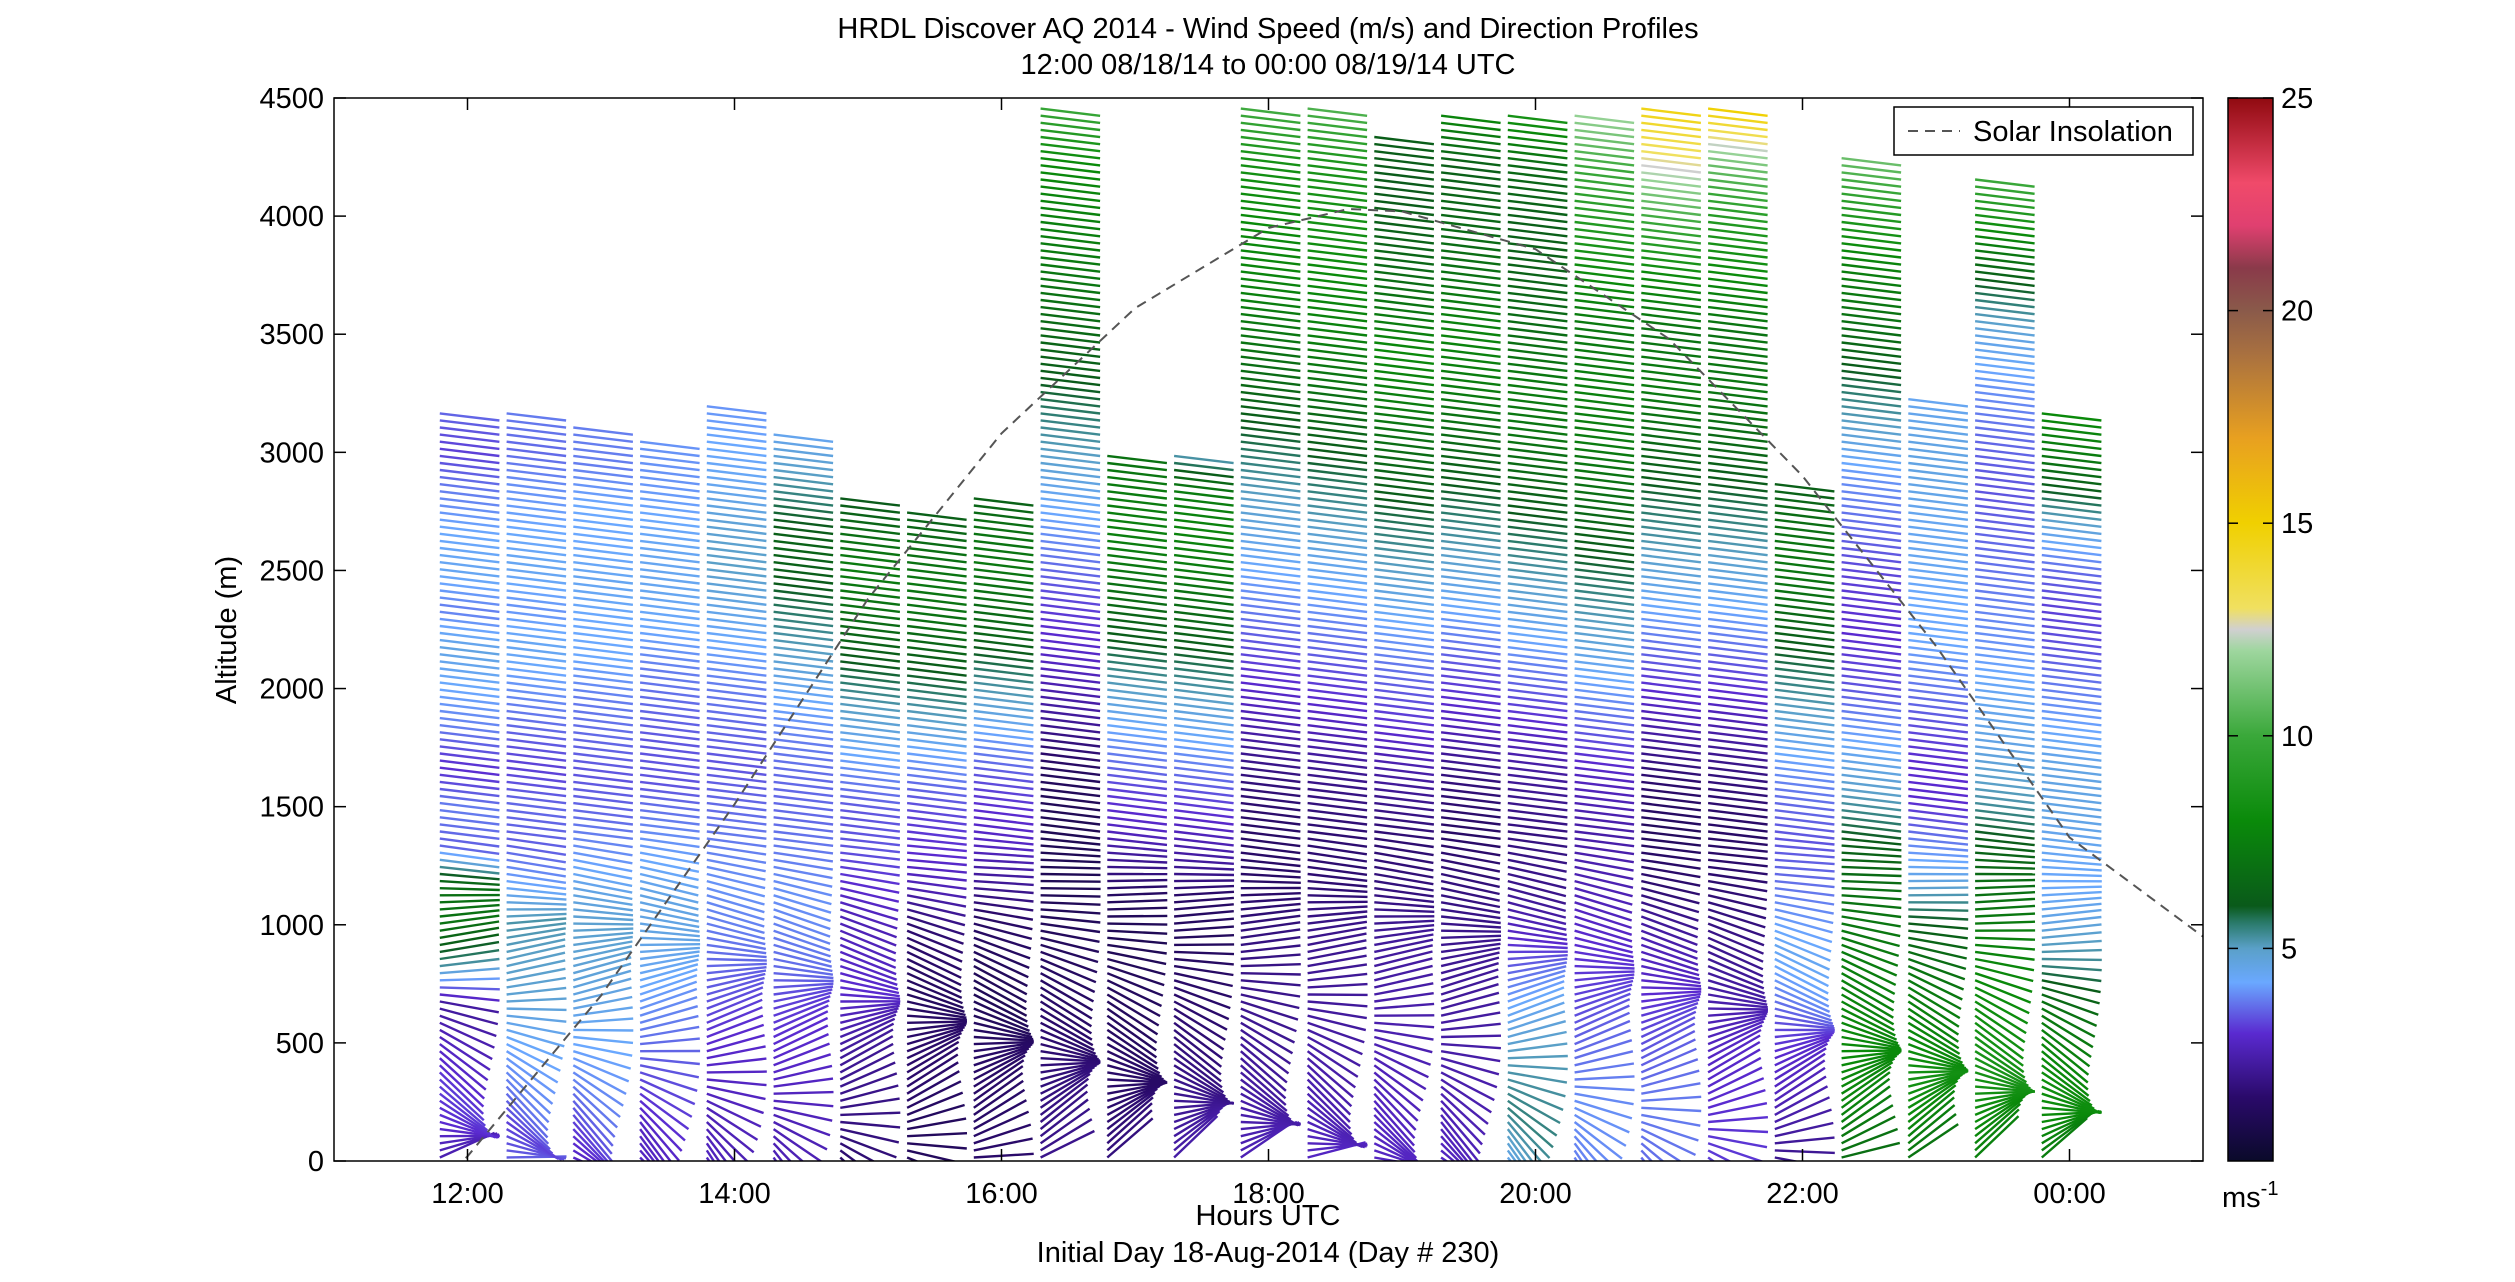 This screenshot has width=2515, height=1282. Describe the element at coordinates (1267, 1216) in the screenshot. I see `x-axis-label: Hours UTC` at that location.